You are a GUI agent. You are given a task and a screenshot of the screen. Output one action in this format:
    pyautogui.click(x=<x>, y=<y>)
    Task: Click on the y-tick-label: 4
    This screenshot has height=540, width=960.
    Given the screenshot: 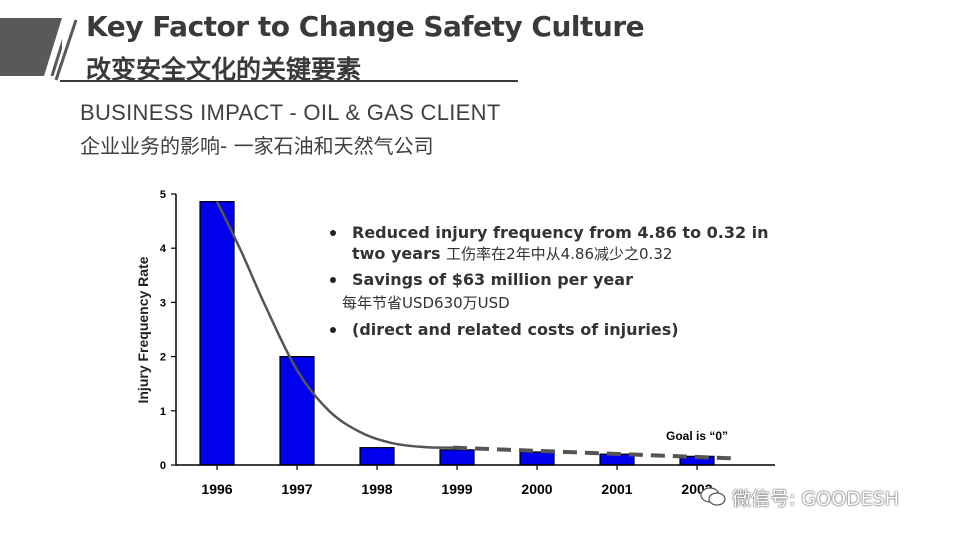 What is the action you would take?
    pyautogui.click(x=163, y=249)
    